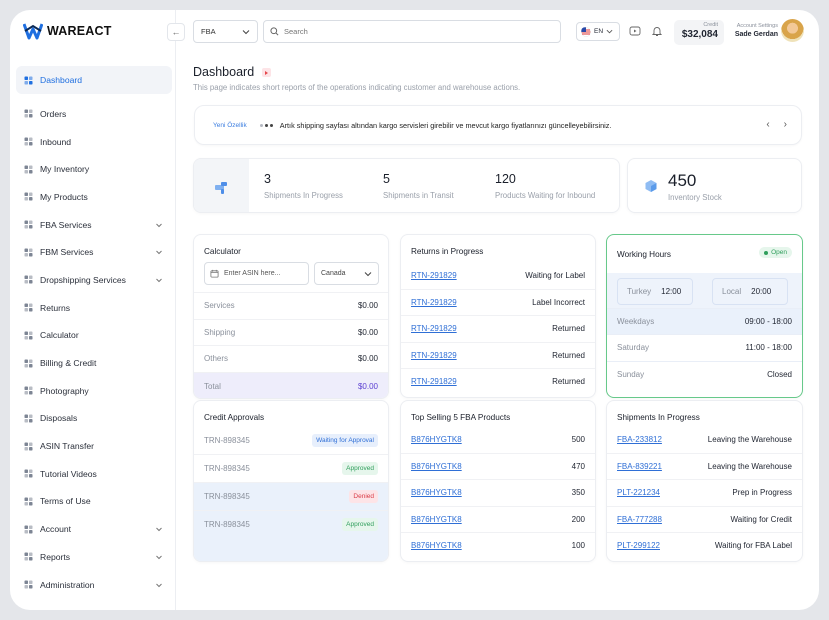 The height and width of the screenshot is (620, 829). I want to click on country-select: Canada, so click(346, 273).